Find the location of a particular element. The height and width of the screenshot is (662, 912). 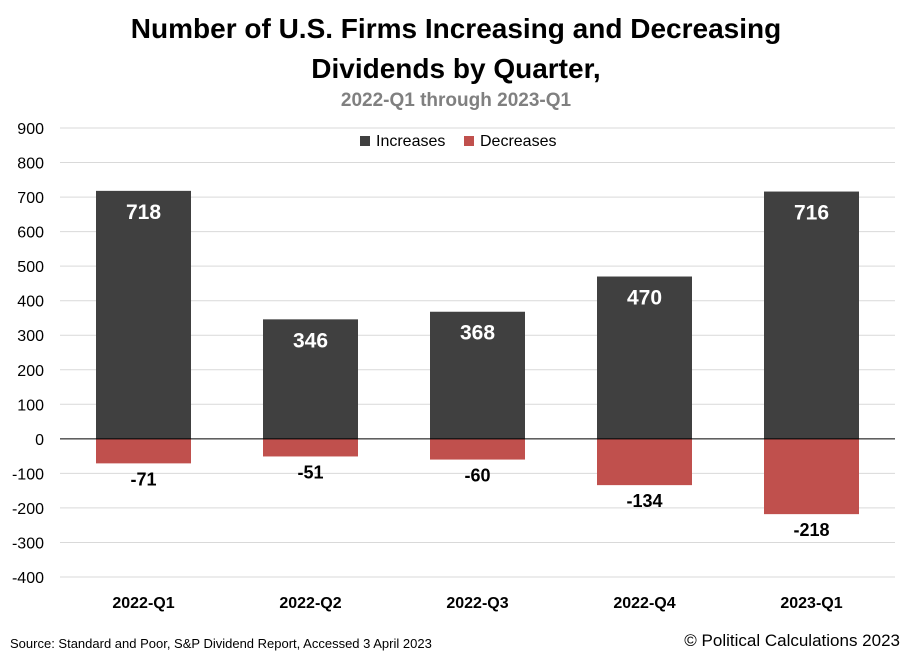

label-increase-2022-Q4: 470 is located at coordinates (644, 298).